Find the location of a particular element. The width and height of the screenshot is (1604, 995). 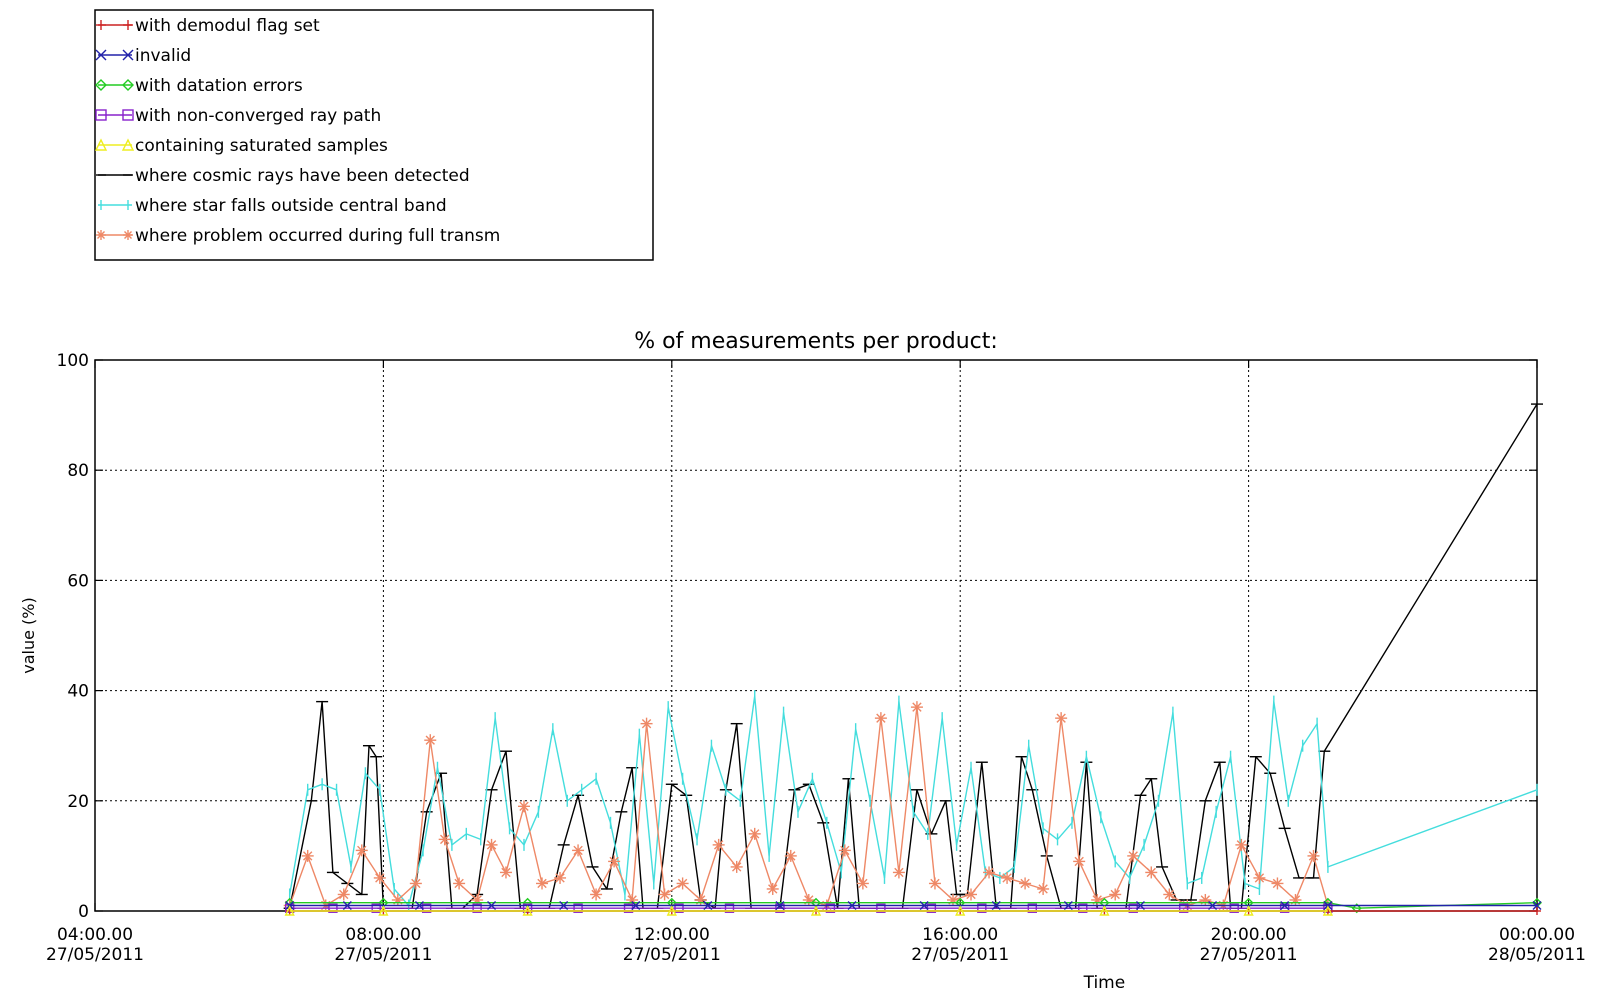

legend-item-where-star-falls-outside-central-band: where star falls outside central band is located at coordinates (272, 206).